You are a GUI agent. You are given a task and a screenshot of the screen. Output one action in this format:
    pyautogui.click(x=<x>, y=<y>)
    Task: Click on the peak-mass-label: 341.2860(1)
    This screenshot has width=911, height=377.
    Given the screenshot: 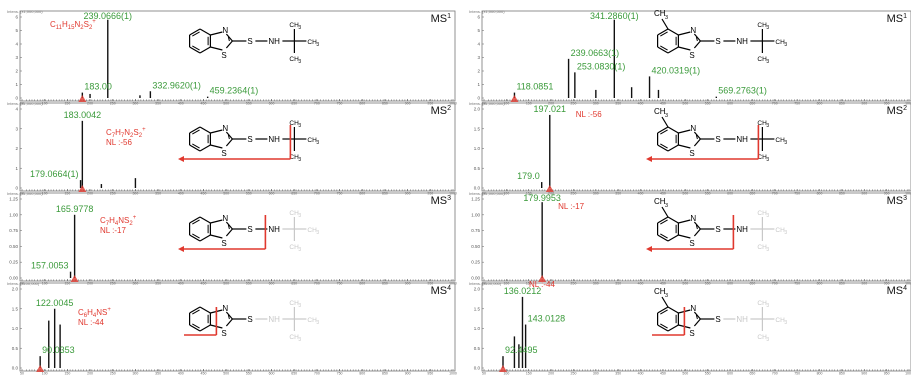 What is the action you would take?
    pyautogui.click(x=614, y=16)
    